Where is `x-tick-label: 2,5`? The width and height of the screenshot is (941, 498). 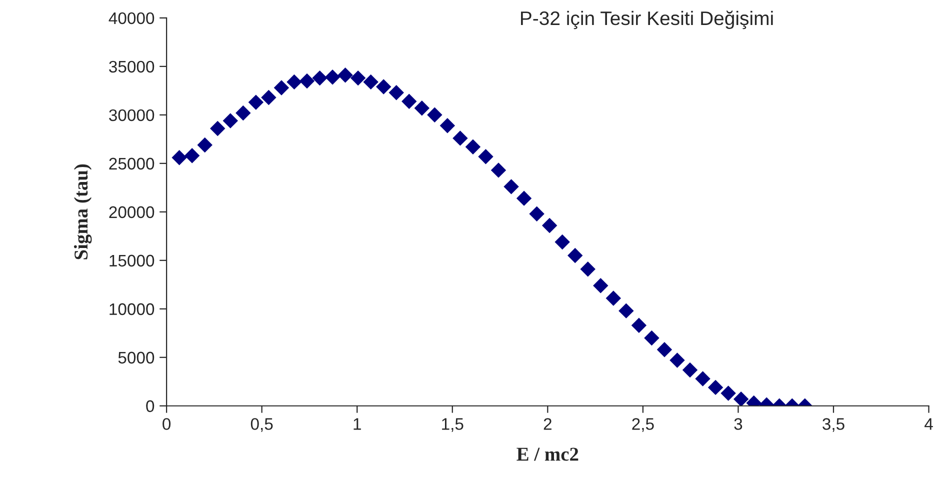 x-tick-label: 2,5 is located at coordinates (643, 425).